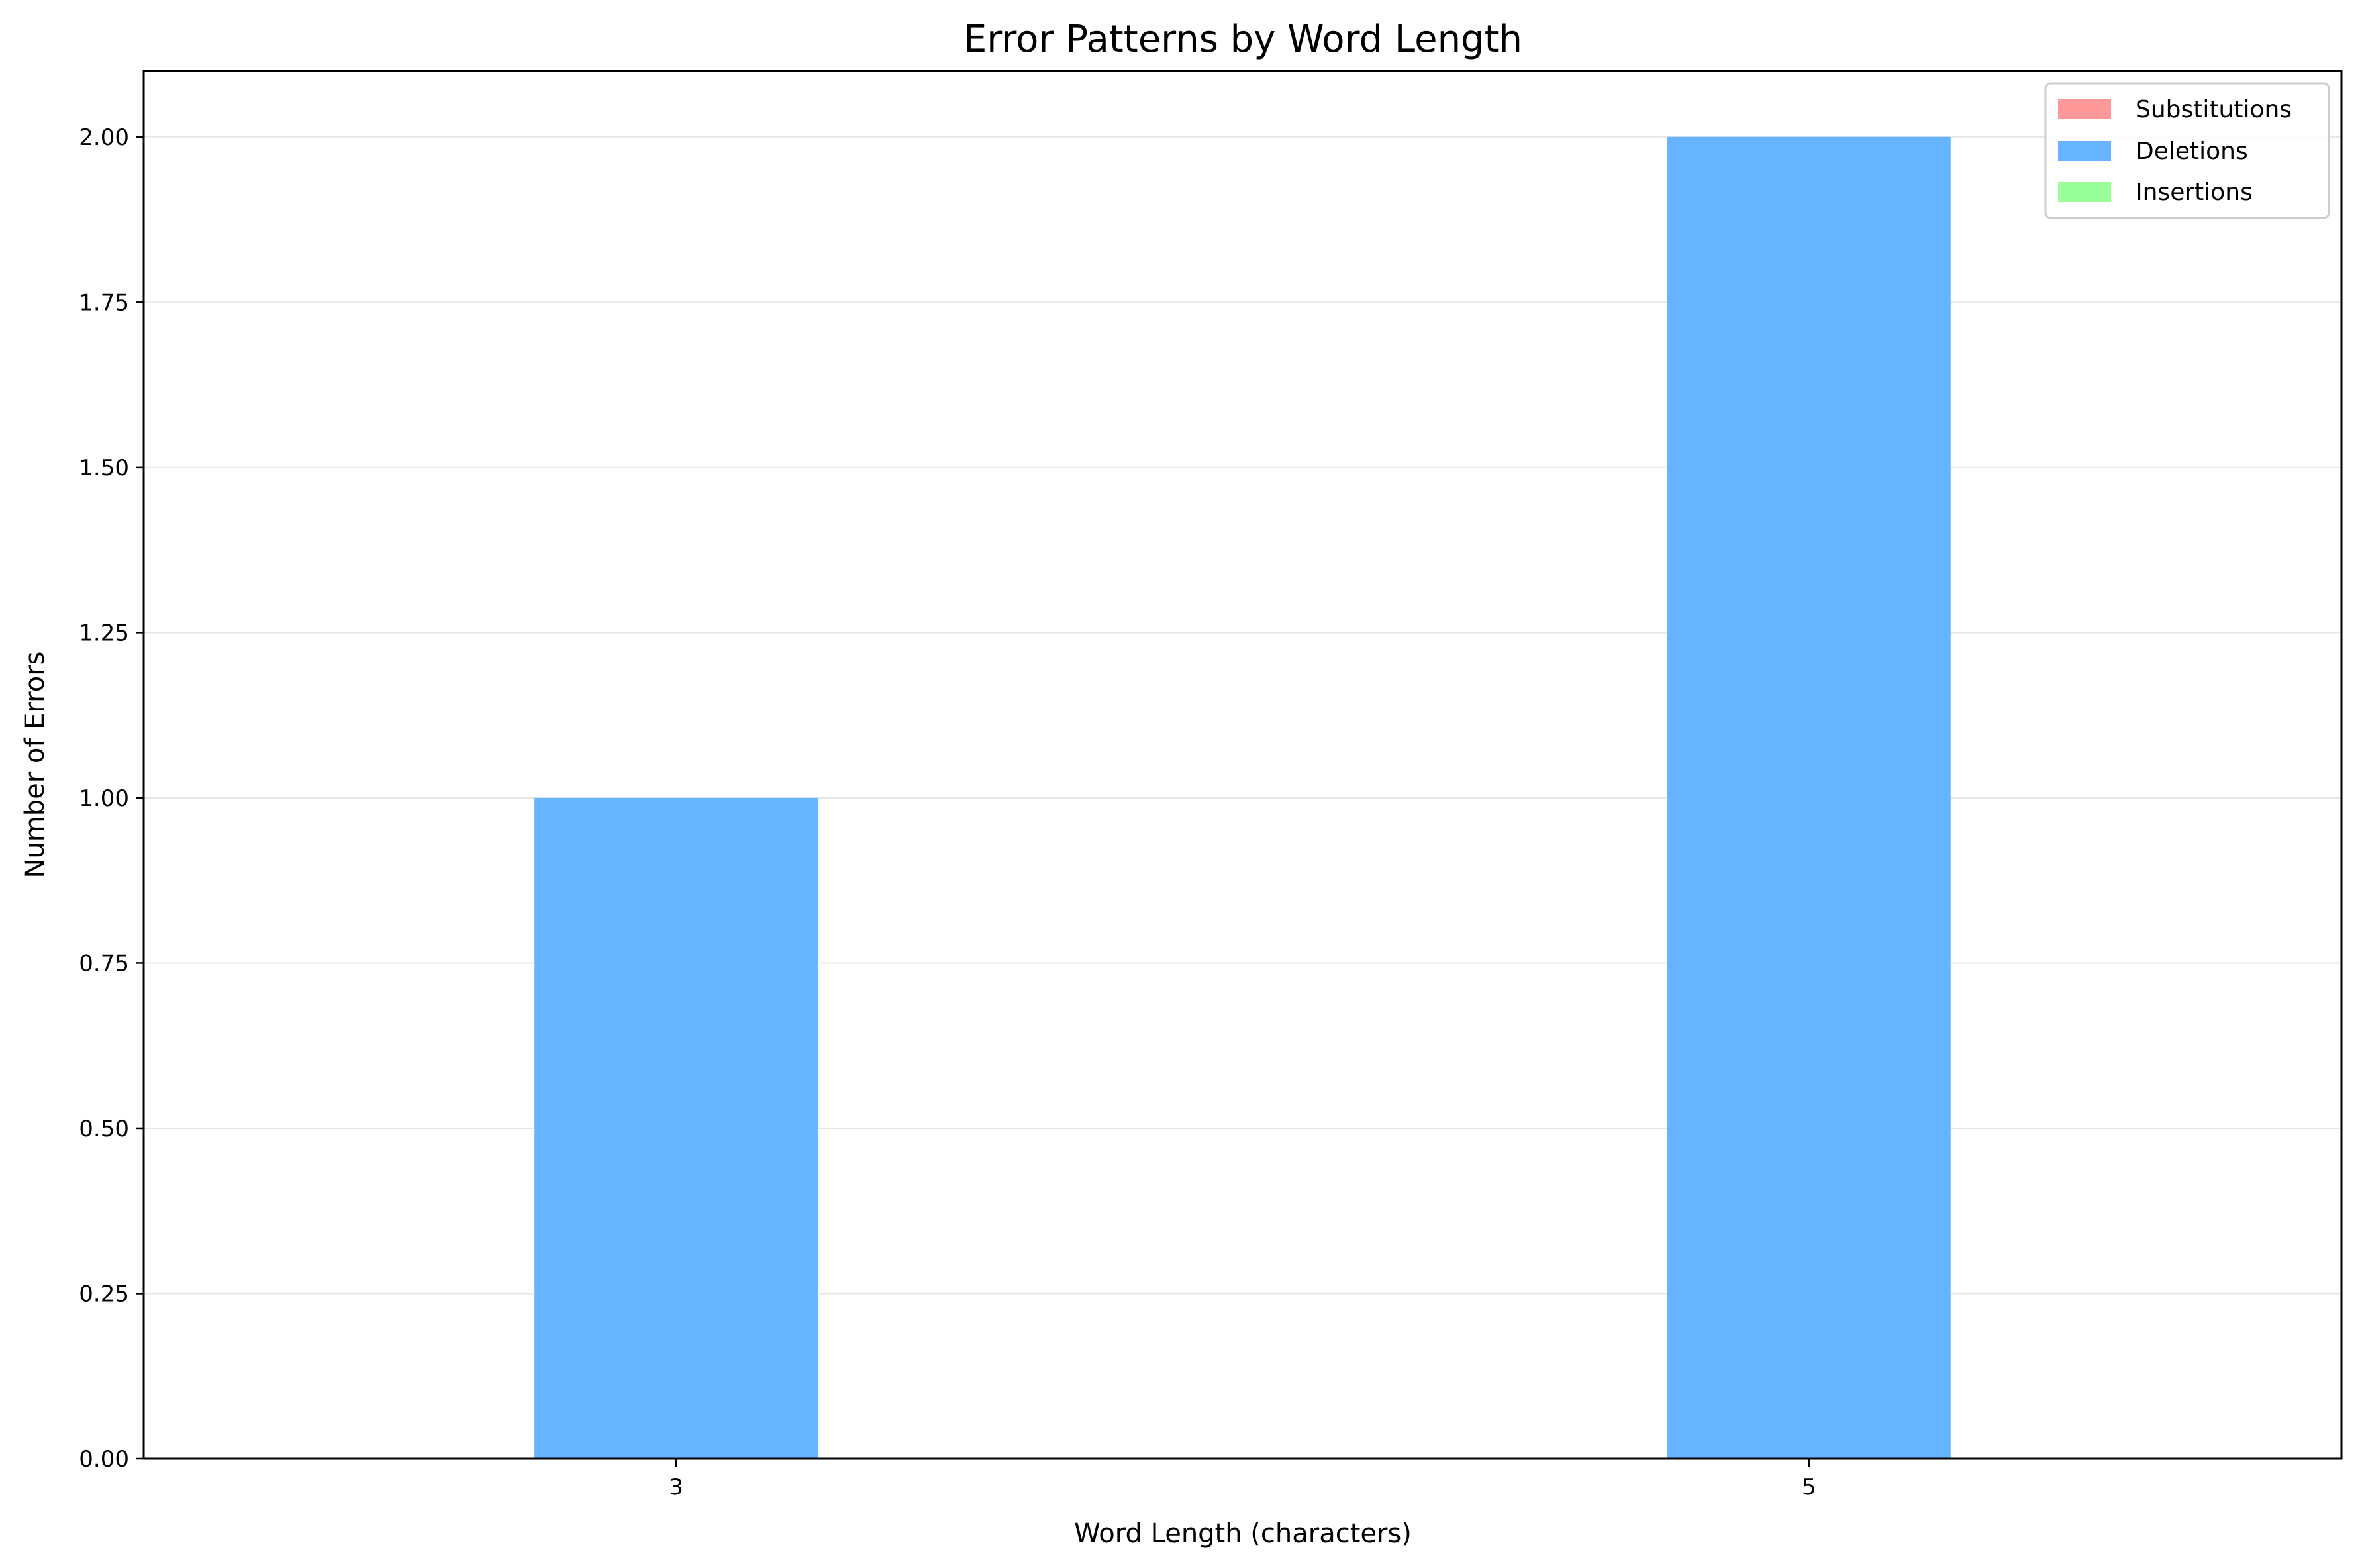  What do you see at coordinates (104, 302) in the screenshot?
I see `y-tick-label: 1.75` at bounding box center [104, 302].